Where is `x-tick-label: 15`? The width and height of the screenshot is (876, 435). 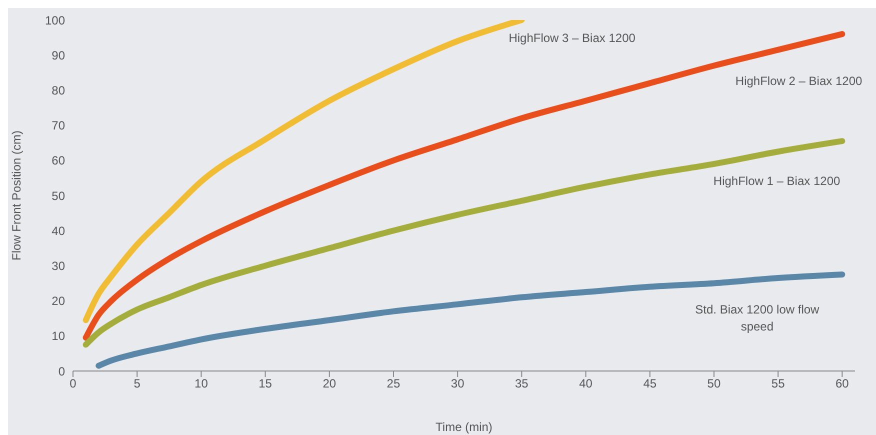 x-tick-label: 15 is located at coordinates (265, 383).